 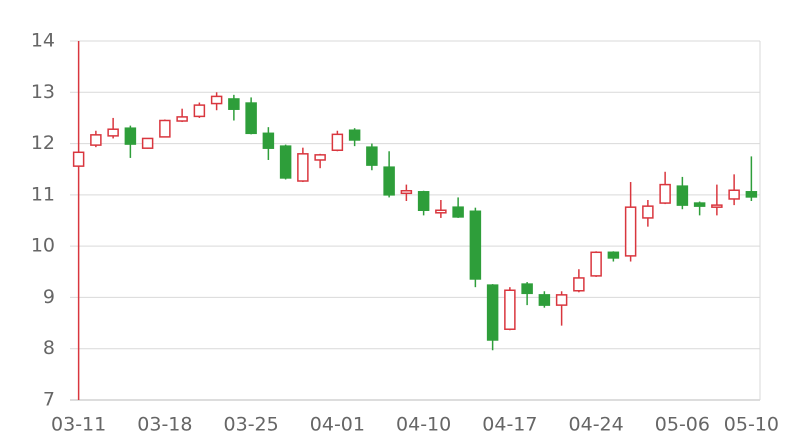 What do you see at coordinates (43, 246) in the screenshot?
I see `y-tick-label: 10` at bounding box center [43, 246].